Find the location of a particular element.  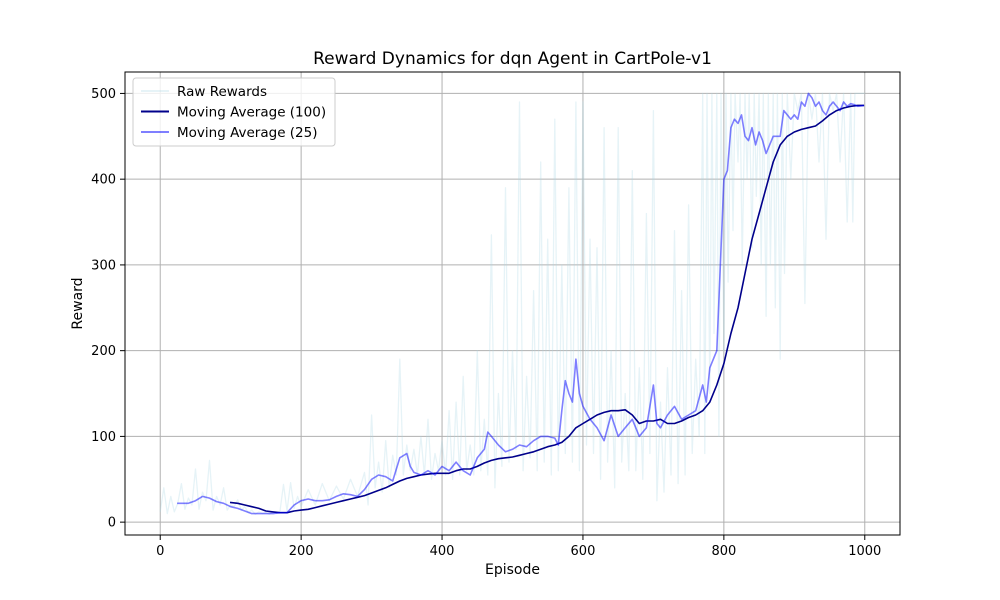

y-tick-label: 300 is located at coordinates (103, 265).